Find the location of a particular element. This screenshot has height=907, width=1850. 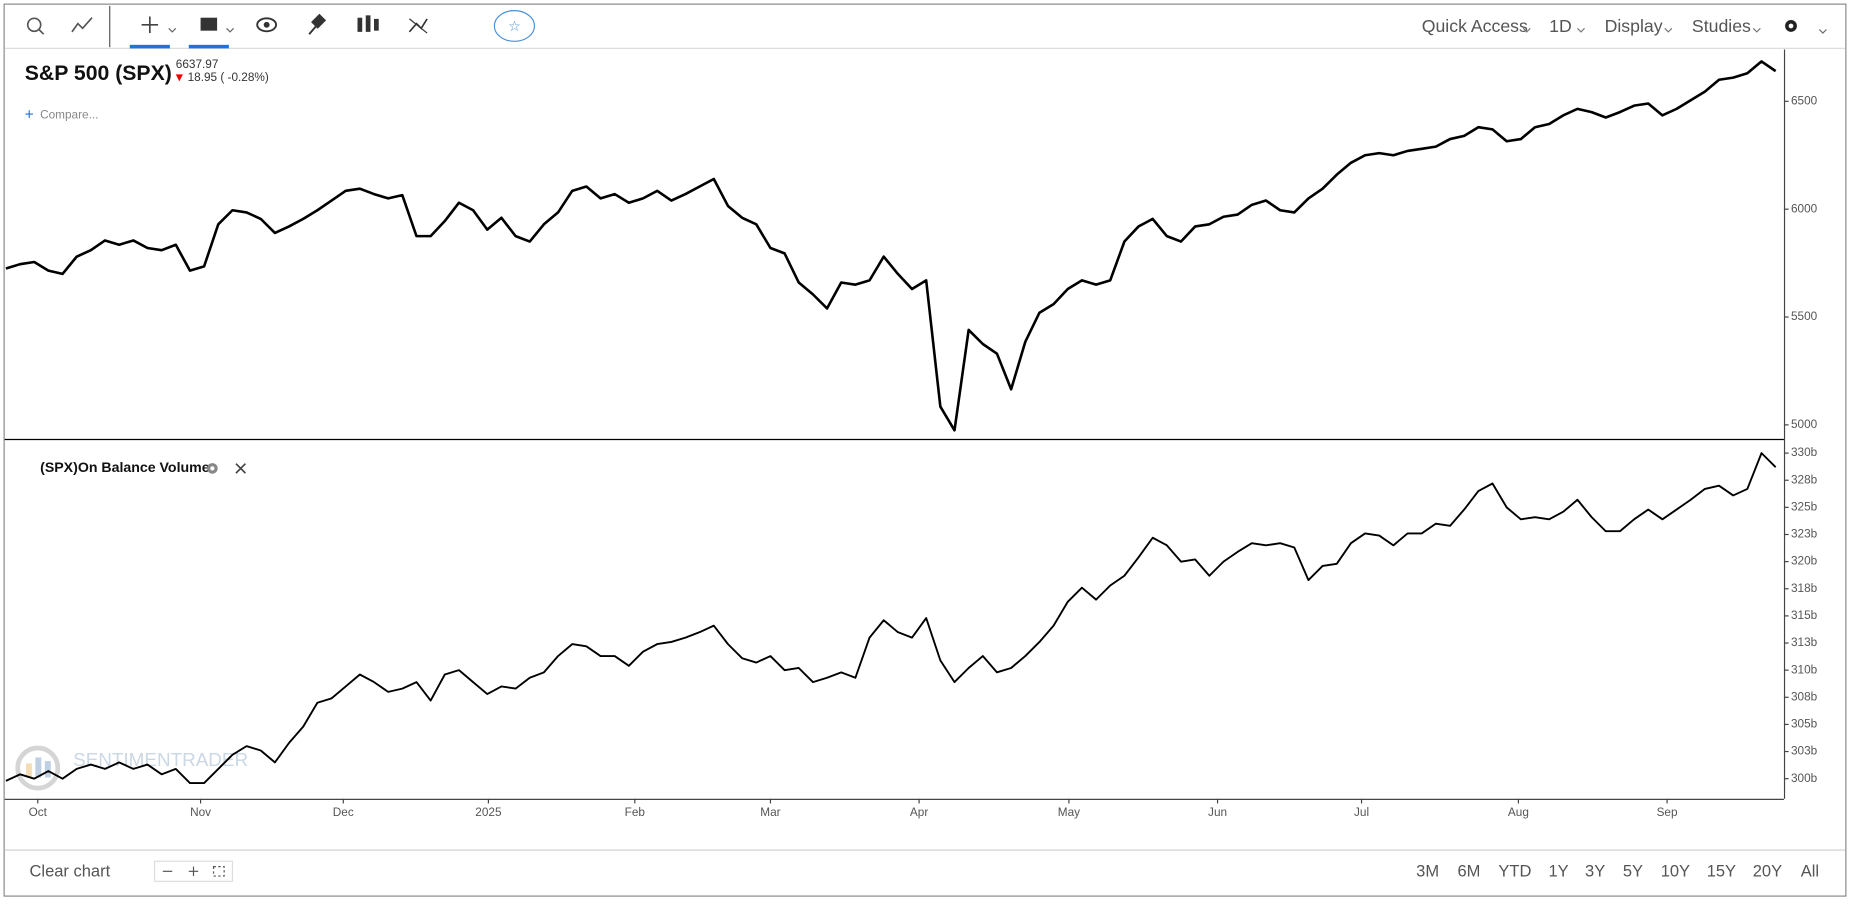

y-tick-label: 303b is located at coordinates (1804, 751).